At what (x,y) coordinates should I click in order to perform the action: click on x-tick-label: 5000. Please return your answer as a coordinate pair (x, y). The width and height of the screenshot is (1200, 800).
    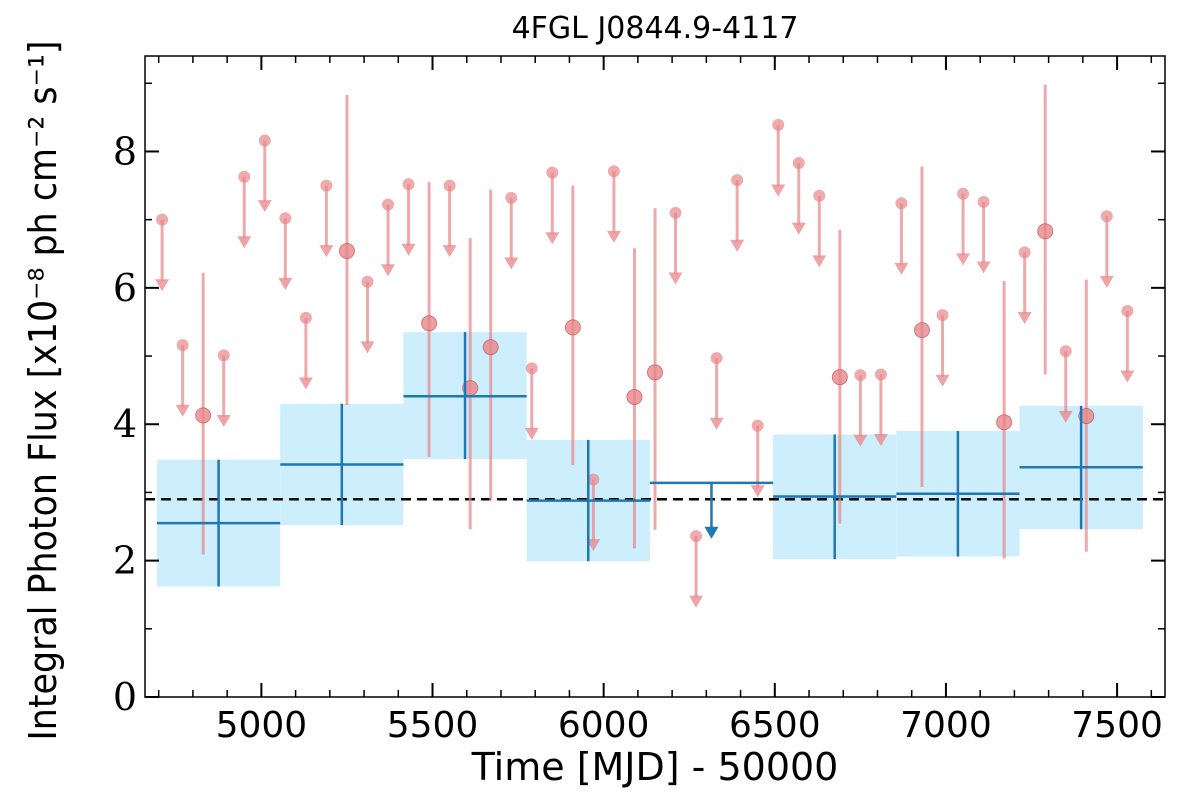
    Looking at the image, I should click on (262, 725).